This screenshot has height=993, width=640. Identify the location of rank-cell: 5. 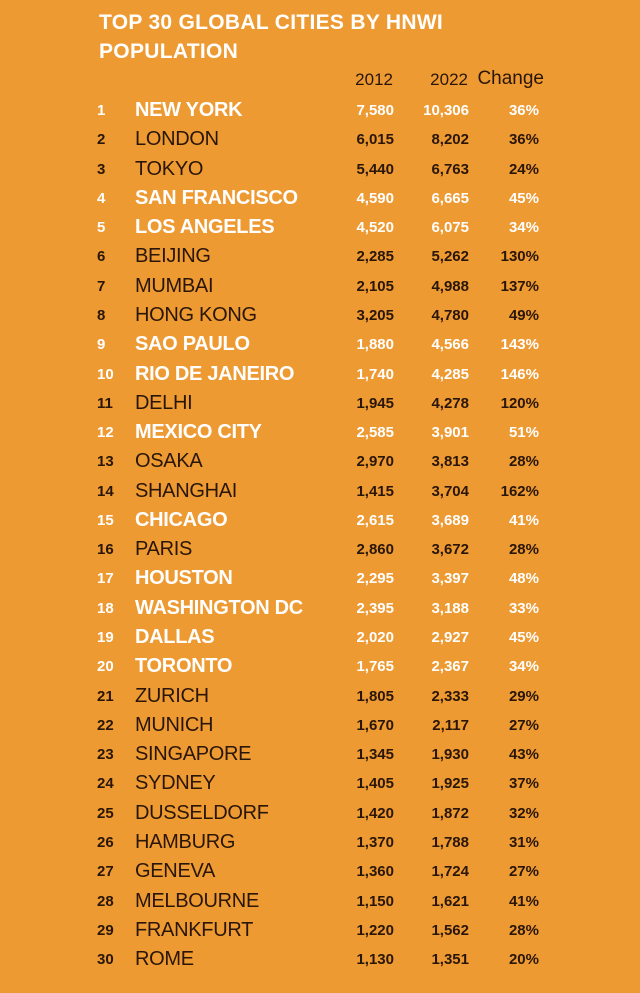
(101, 228).